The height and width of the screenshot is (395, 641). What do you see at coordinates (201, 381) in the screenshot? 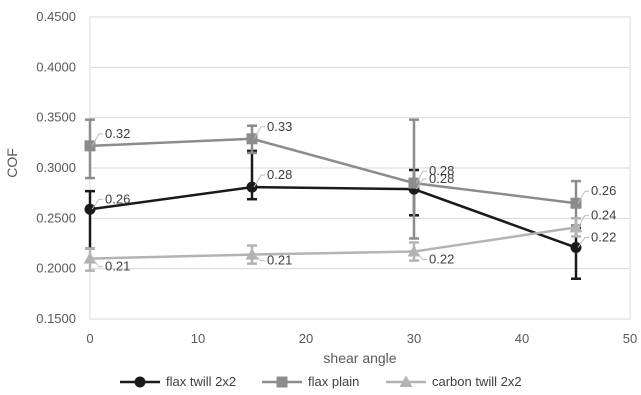
I see `legend-label: flax twill 2x2` at bounding box center [201, 381].